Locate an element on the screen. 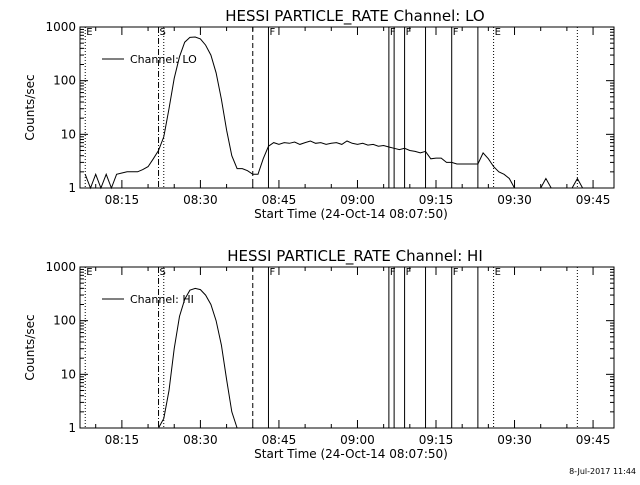 Image resolution: width=640 pixels, height=485 pixels. chart-title: HESSI PARTICLE_RATE Channel: HI is located at coordinates (355, 256).